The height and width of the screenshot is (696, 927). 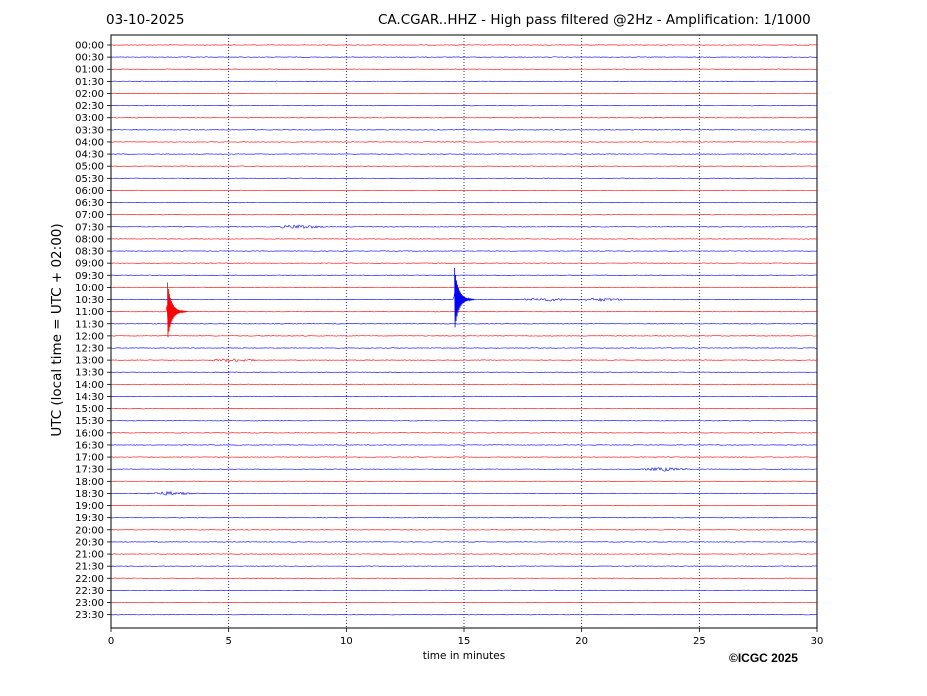 What do you see at coordinates (89, 155) in the screenshot?
I see `y-tick-label: 04:30` at bounding box center [89, 155].